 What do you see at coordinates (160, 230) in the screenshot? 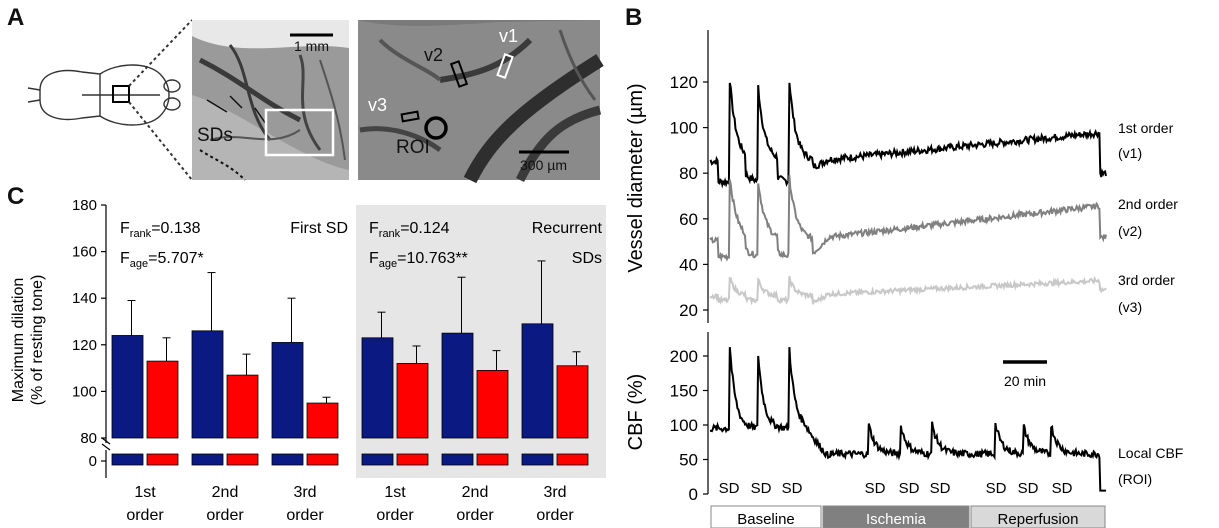
I see `svg-text: Frank=0.138` at bounding box center [160, 230].